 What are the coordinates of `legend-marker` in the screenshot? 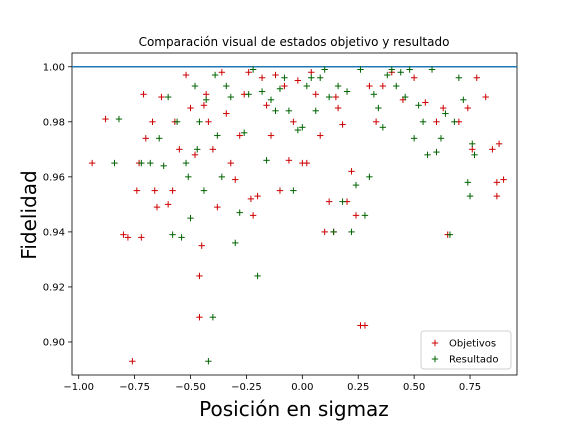 It's located at (435, 359).